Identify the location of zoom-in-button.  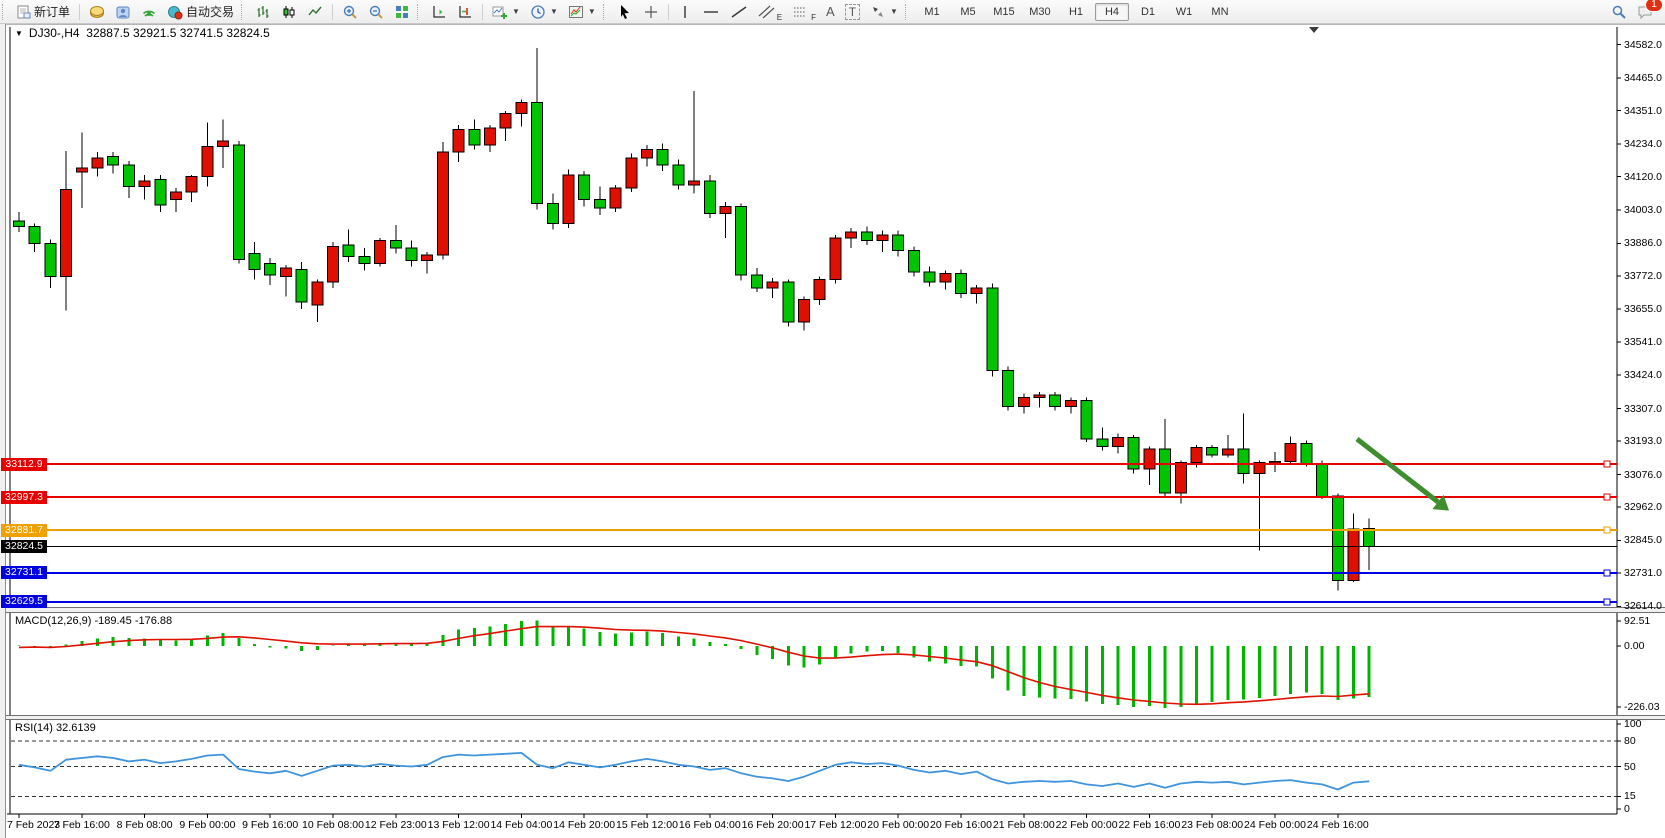
(350, 12).